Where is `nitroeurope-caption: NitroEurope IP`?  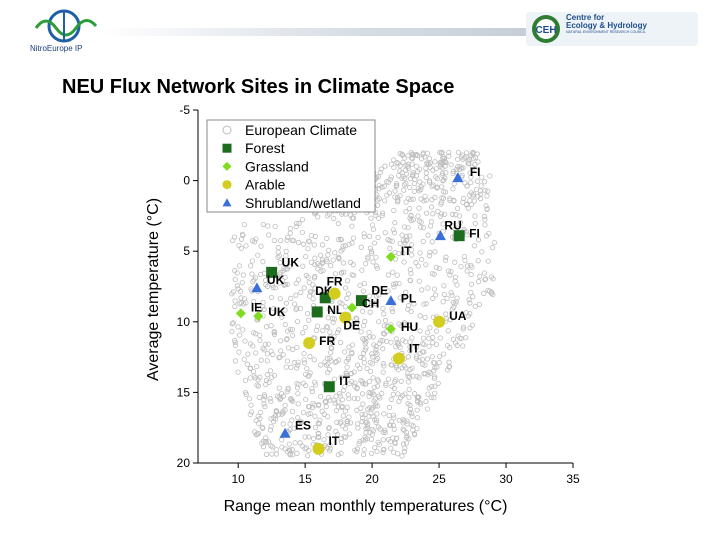
nitroeurope-caption: NitroEurope IP is located at coordinates (56, 48).